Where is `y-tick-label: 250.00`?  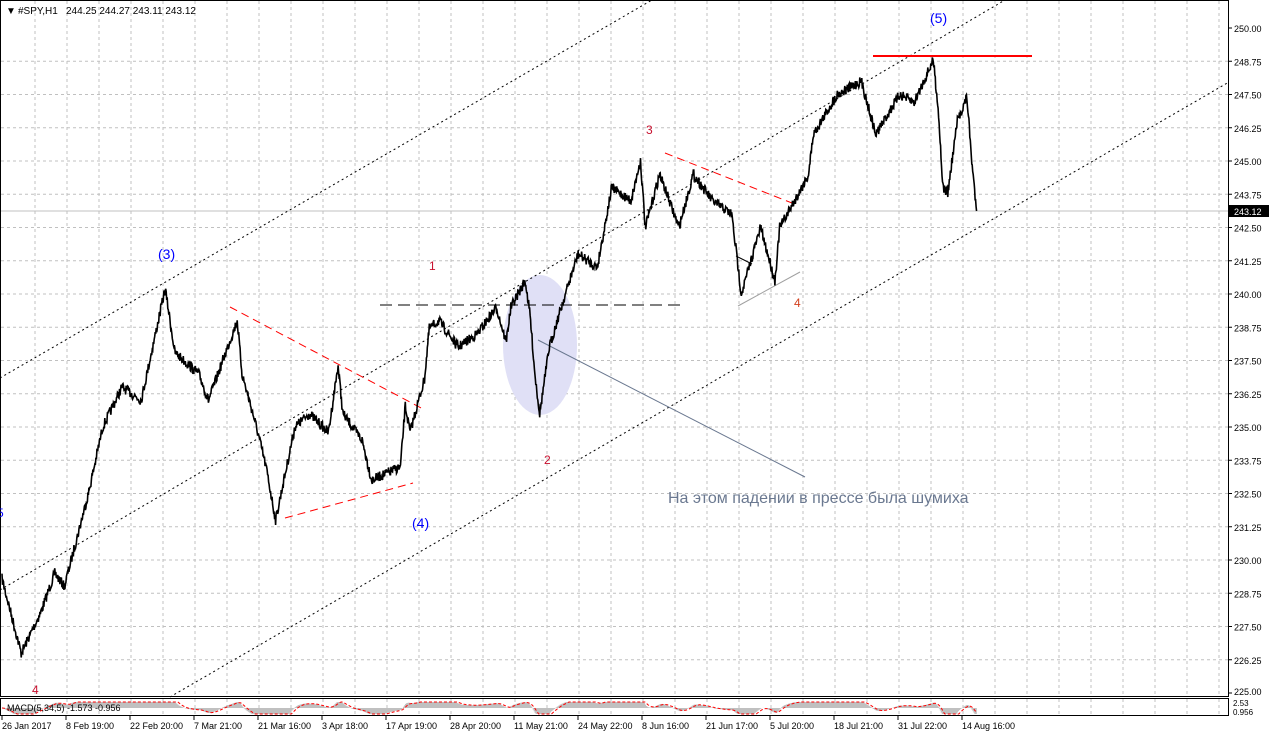
y-tick-label: 250.00 is located at coordinates (1248, 29).